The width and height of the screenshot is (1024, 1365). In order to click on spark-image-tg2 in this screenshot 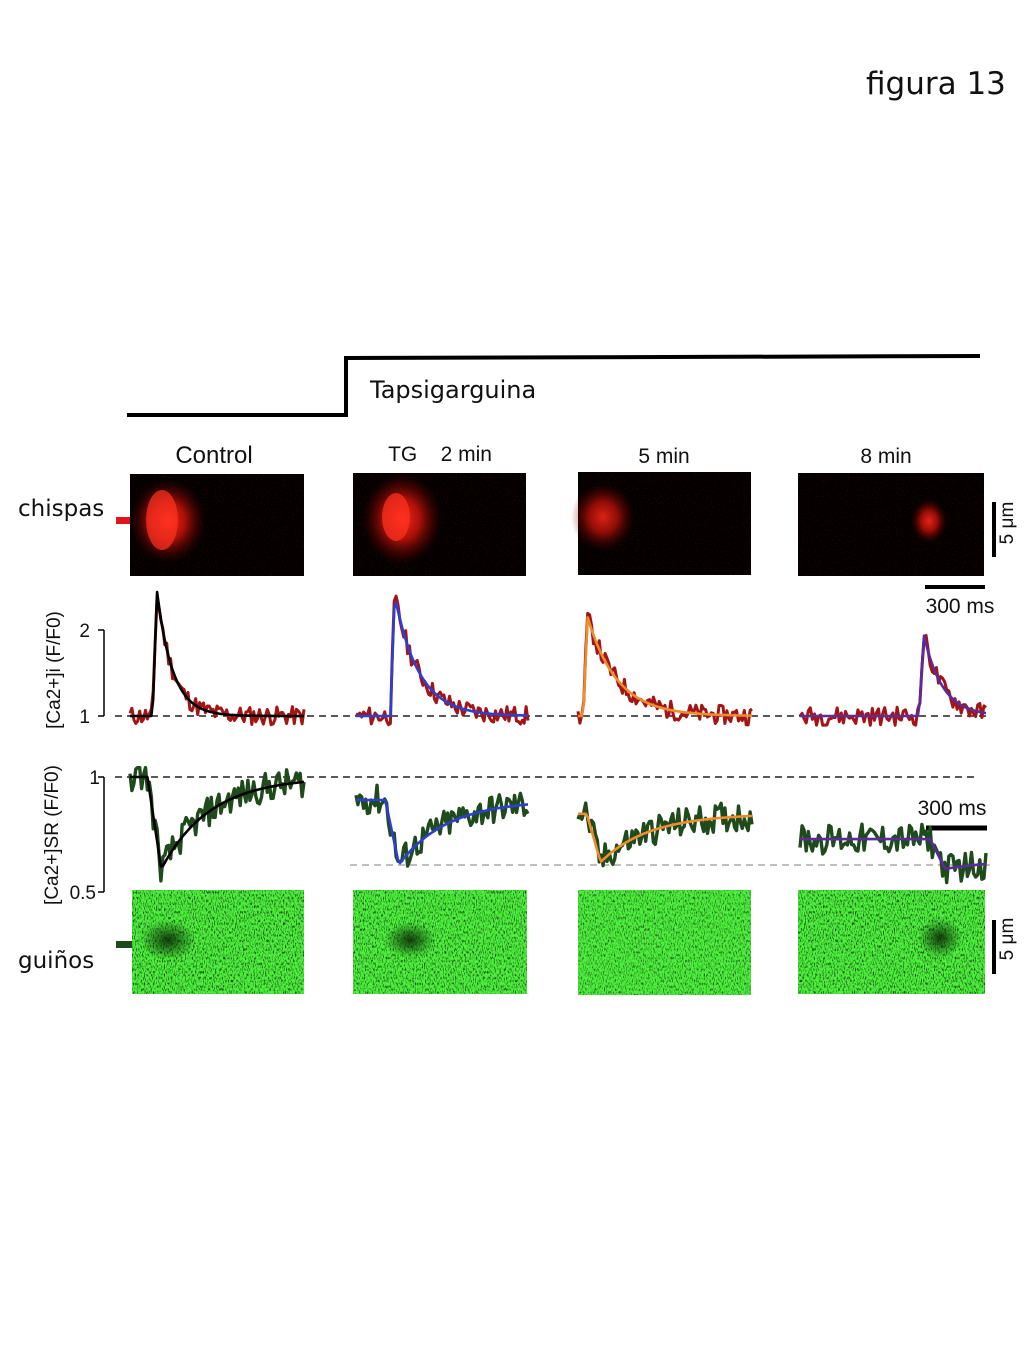, I will do `click(439, 524)`.